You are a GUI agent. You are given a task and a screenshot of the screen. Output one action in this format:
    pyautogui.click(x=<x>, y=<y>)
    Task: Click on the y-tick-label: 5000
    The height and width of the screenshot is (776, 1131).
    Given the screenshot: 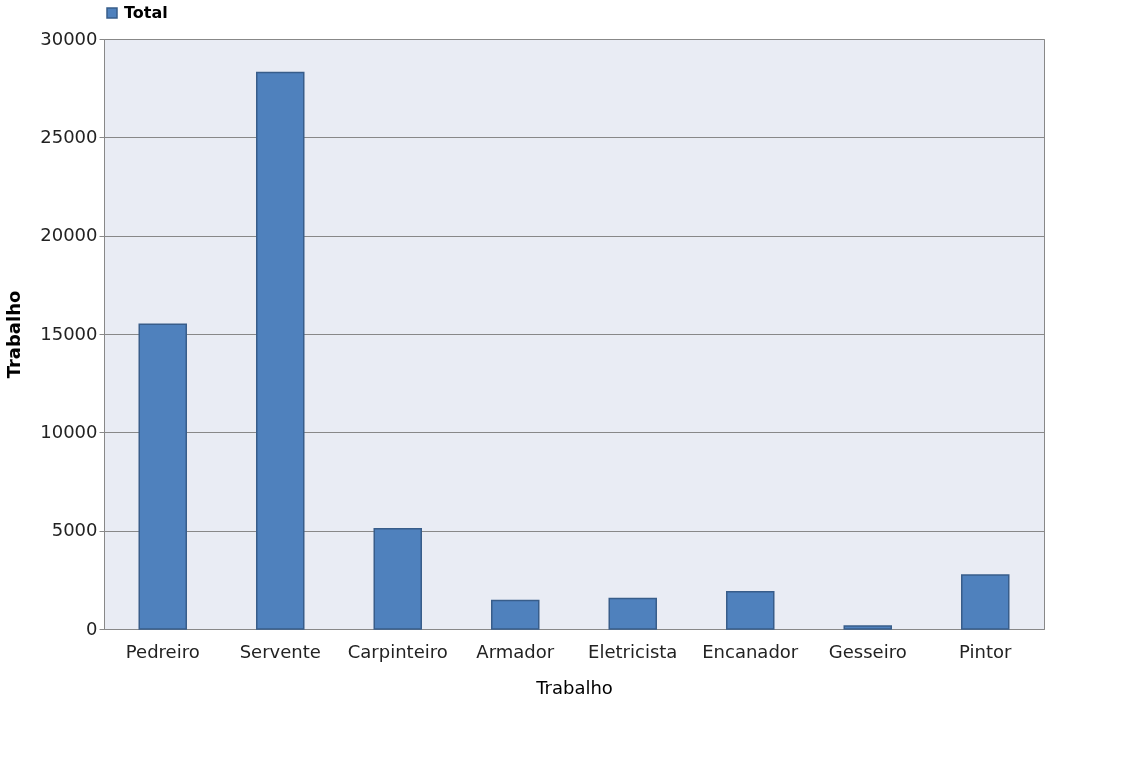 What is the action you would take?
    pyautogui.click(x=74, y=530)
    